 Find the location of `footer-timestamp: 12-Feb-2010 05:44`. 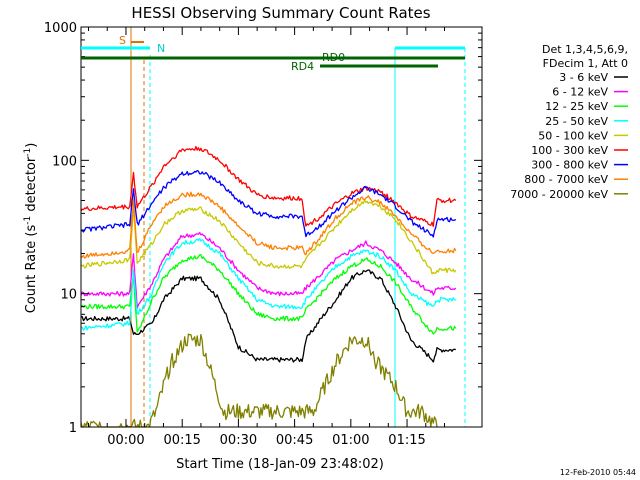

footer-timestamp: 12-Feb-2010 05:44 is located at coordinates (598, 472).